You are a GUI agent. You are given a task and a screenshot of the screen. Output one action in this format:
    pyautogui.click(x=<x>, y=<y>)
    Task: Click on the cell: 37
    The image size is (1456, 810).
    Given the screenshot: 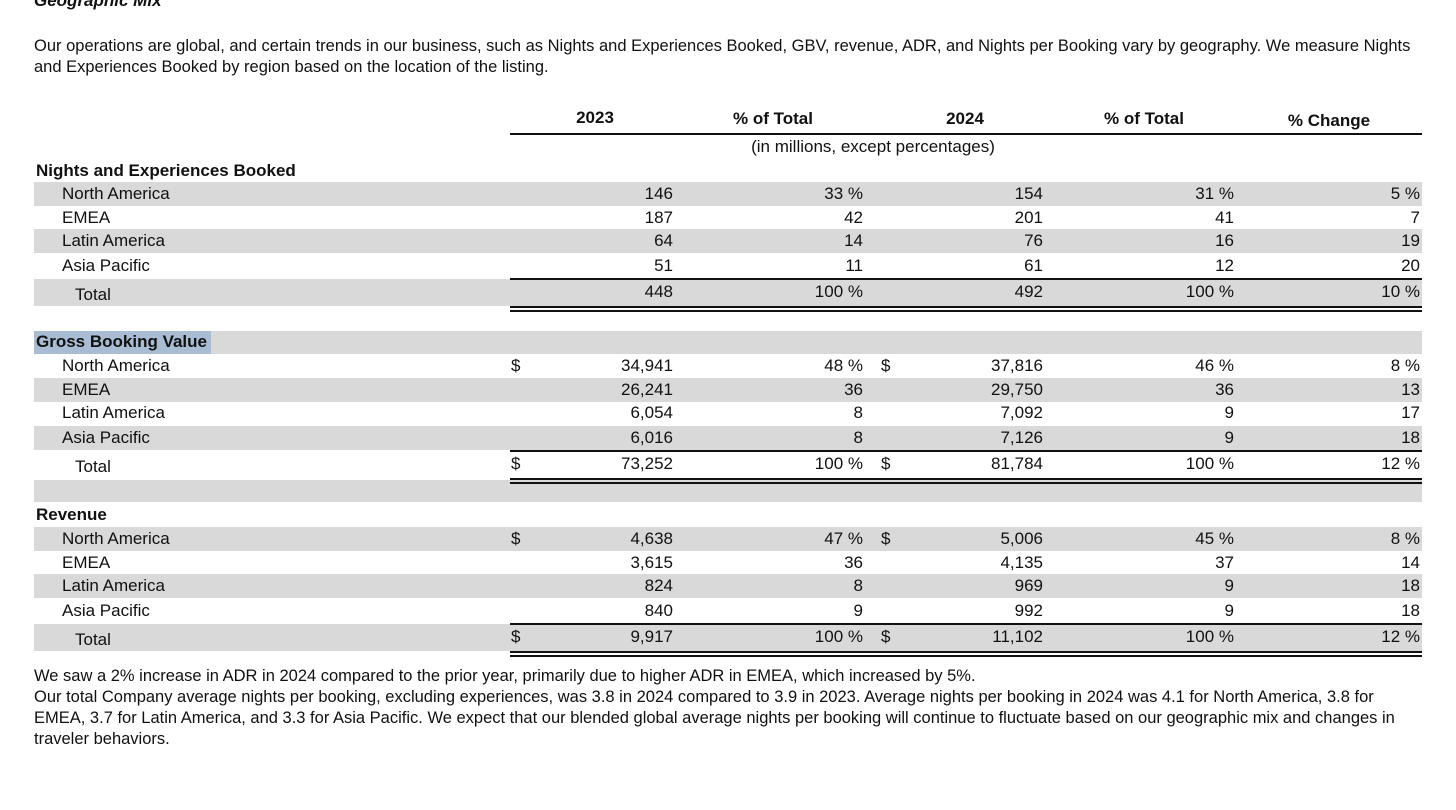 What is the action you would take?
    pyautogui.click(x=1224, y=562)
    